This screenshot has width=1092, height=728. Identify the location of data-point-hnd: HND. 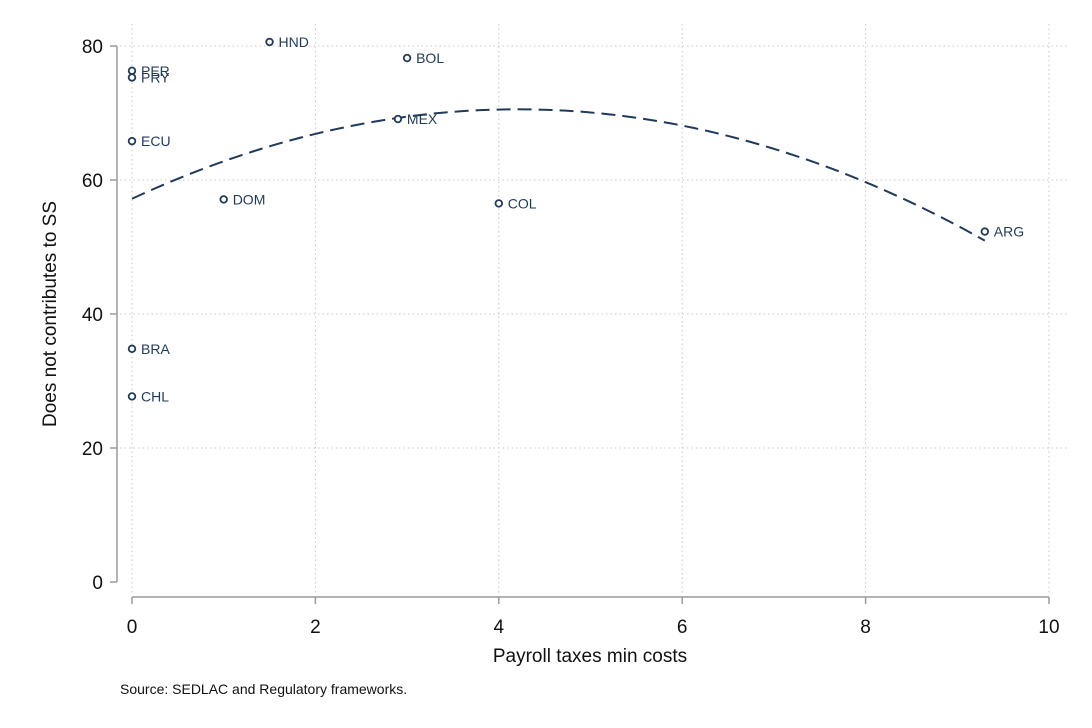
(287, 42).